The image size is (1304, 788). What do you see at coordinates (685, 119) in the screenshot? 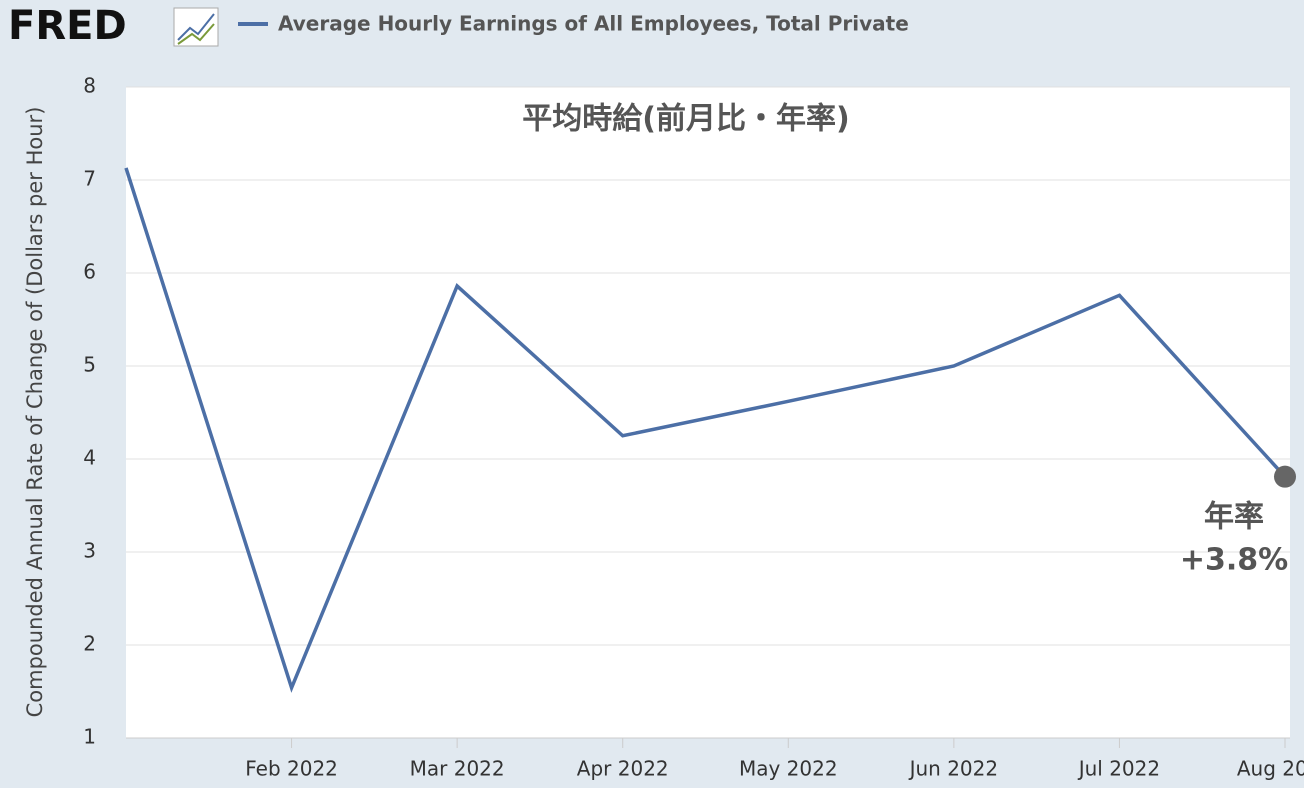
I see `chart-title: 平均時給(前月比・年率)` at bounding box center [685, 119].